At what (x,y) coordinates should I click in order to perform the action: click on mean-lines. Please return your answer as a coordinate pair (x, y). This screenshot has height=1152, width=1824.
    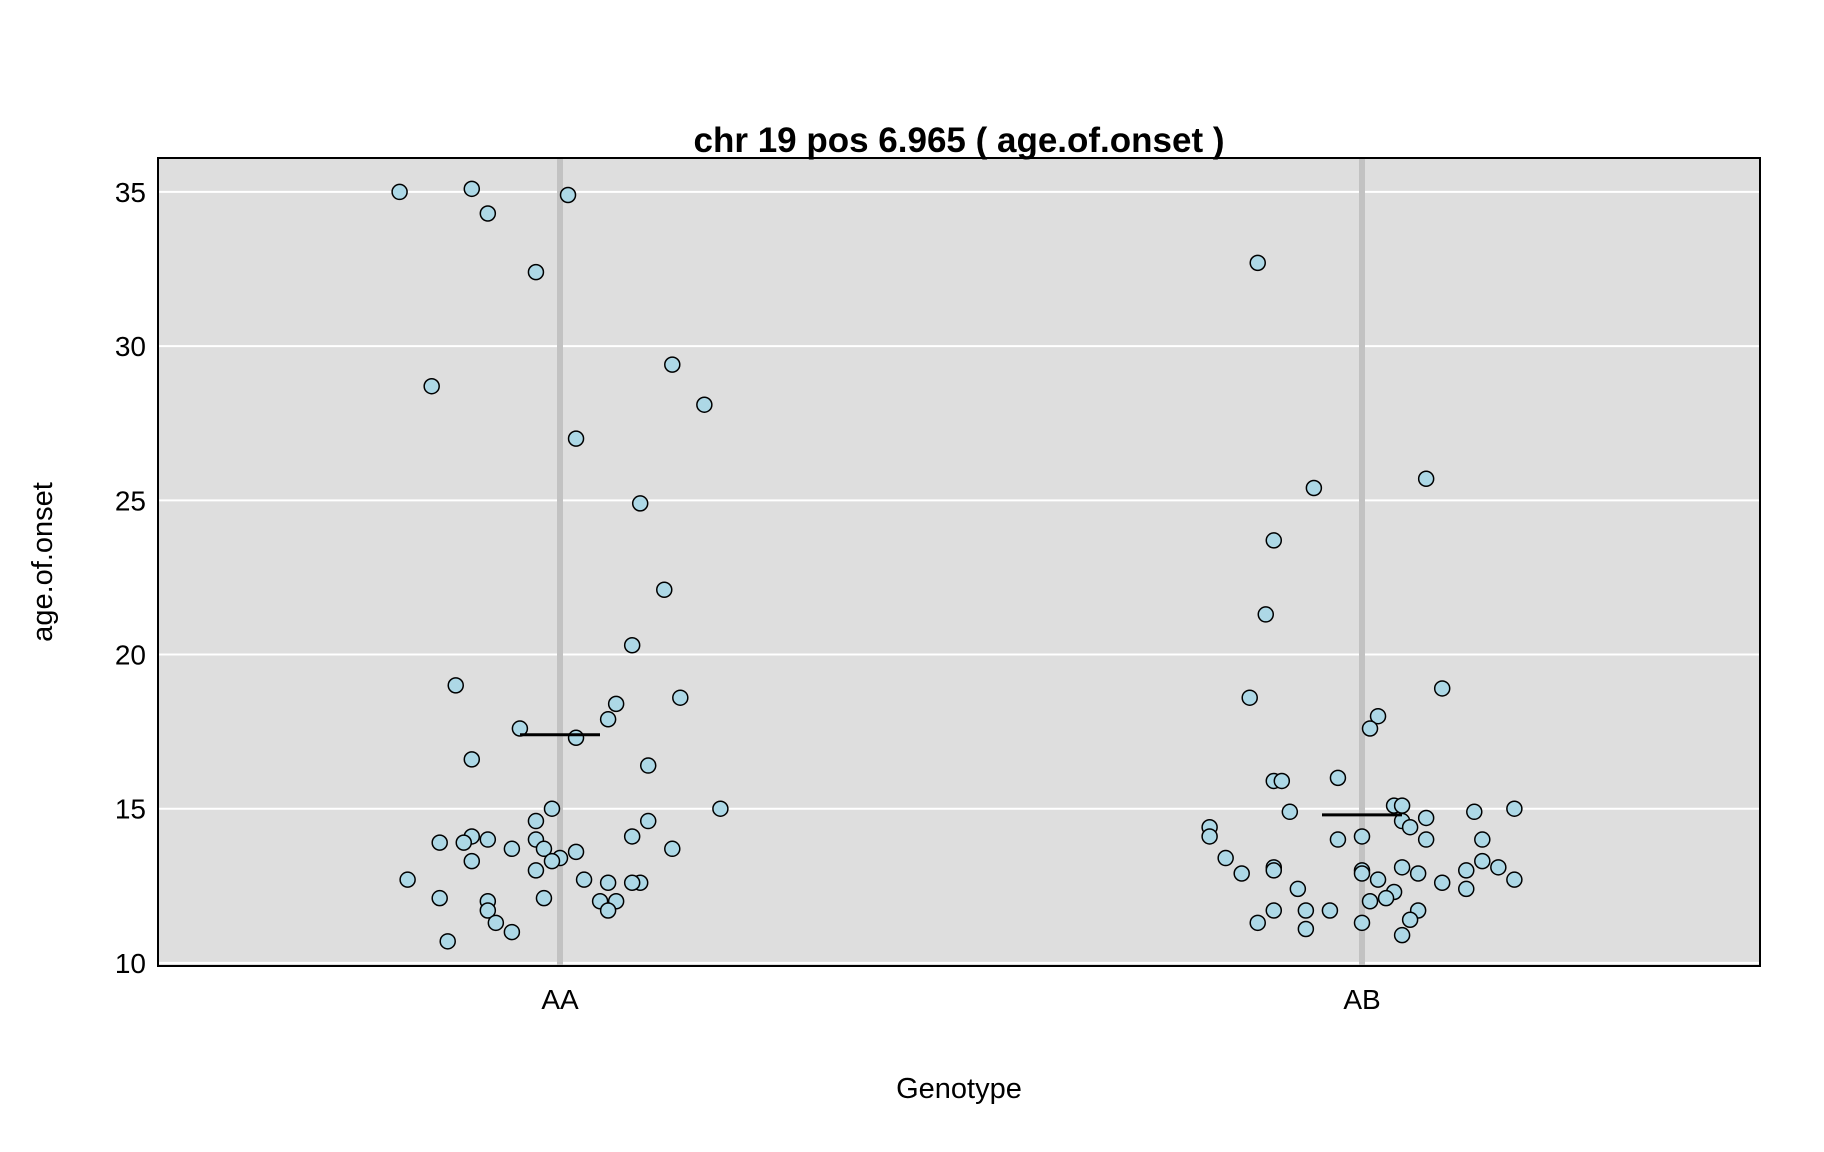
    Looking at the image, I should click on (961, 775).